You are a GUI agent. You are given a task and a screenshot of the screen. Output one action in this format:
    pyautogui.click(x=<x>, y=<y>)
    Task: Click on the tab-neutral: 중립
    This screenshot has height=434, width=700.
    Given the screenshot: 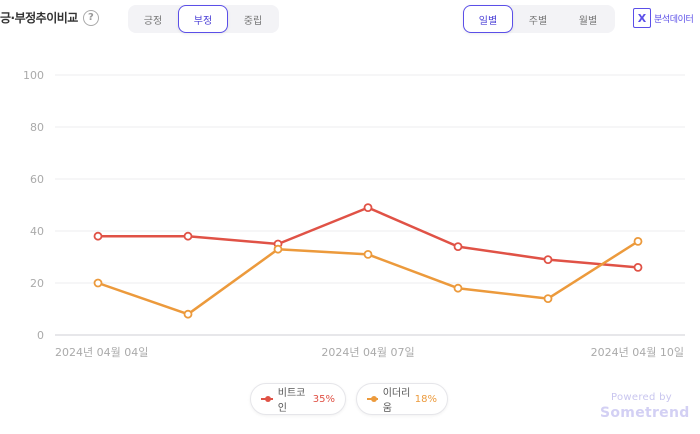 What is the action you would take?
    pyautogui.click(x=253, y=21)
    